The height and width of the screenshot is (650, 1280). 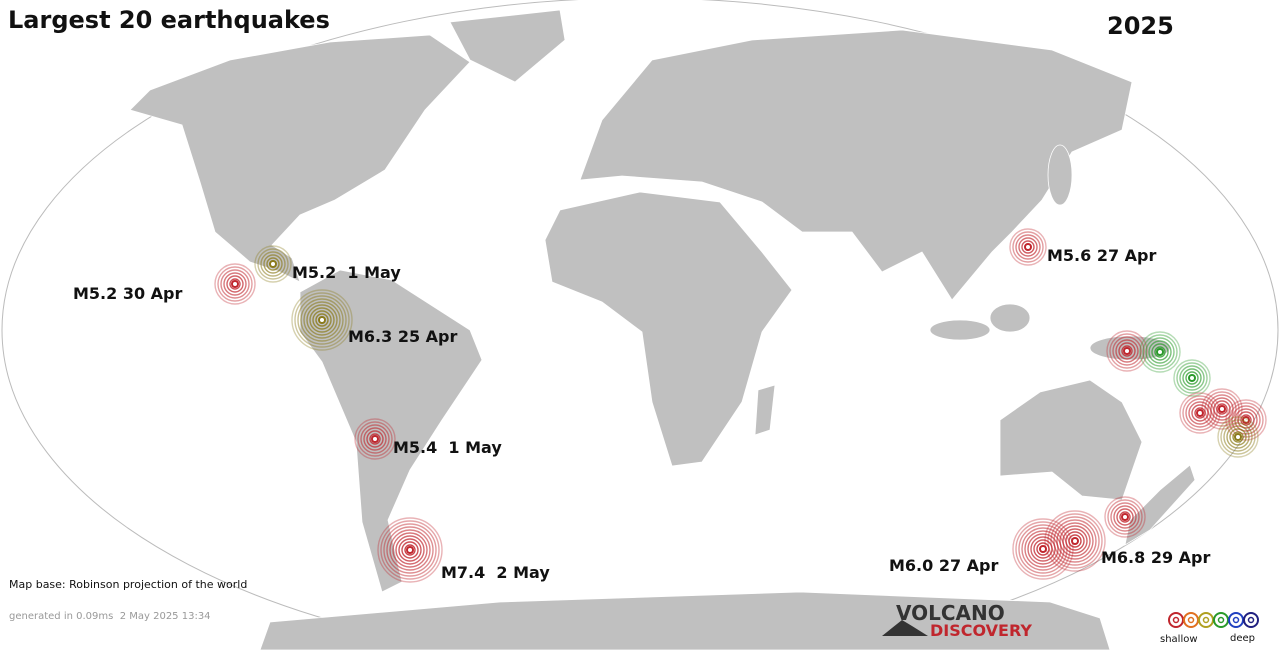 What do you see at coordinates (1179, 639) in the screenshot?
I see `legend-shallow: shallow` at bounding box center [1179, 639].